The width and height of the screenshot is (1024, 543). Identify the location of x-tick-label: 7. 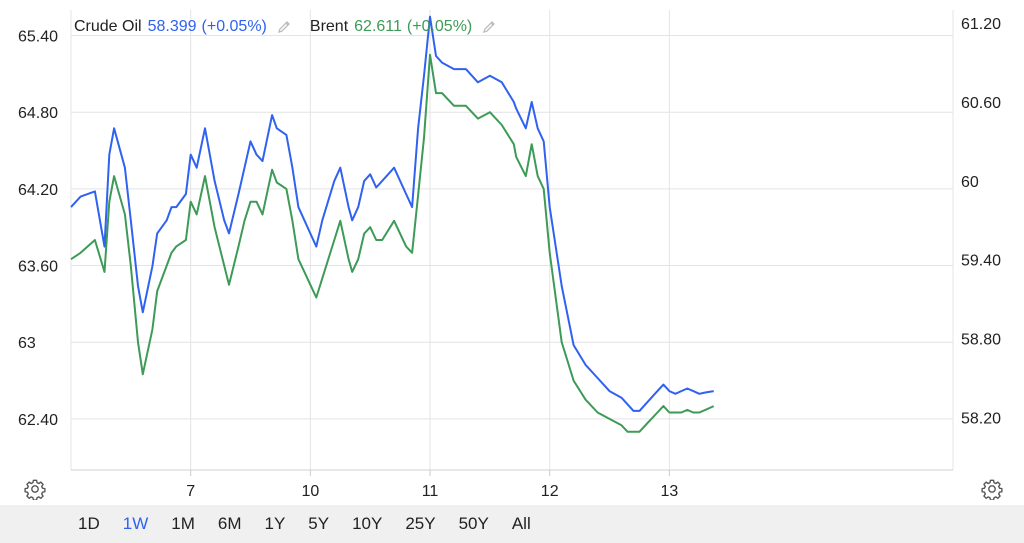
(190, 491).